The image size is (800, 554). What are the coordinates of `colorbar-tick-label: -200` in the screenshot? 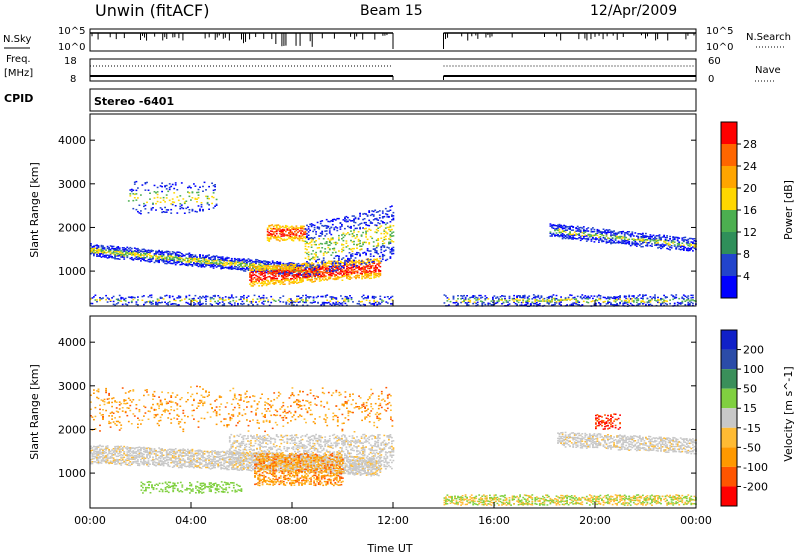 It's located at (755, 486).